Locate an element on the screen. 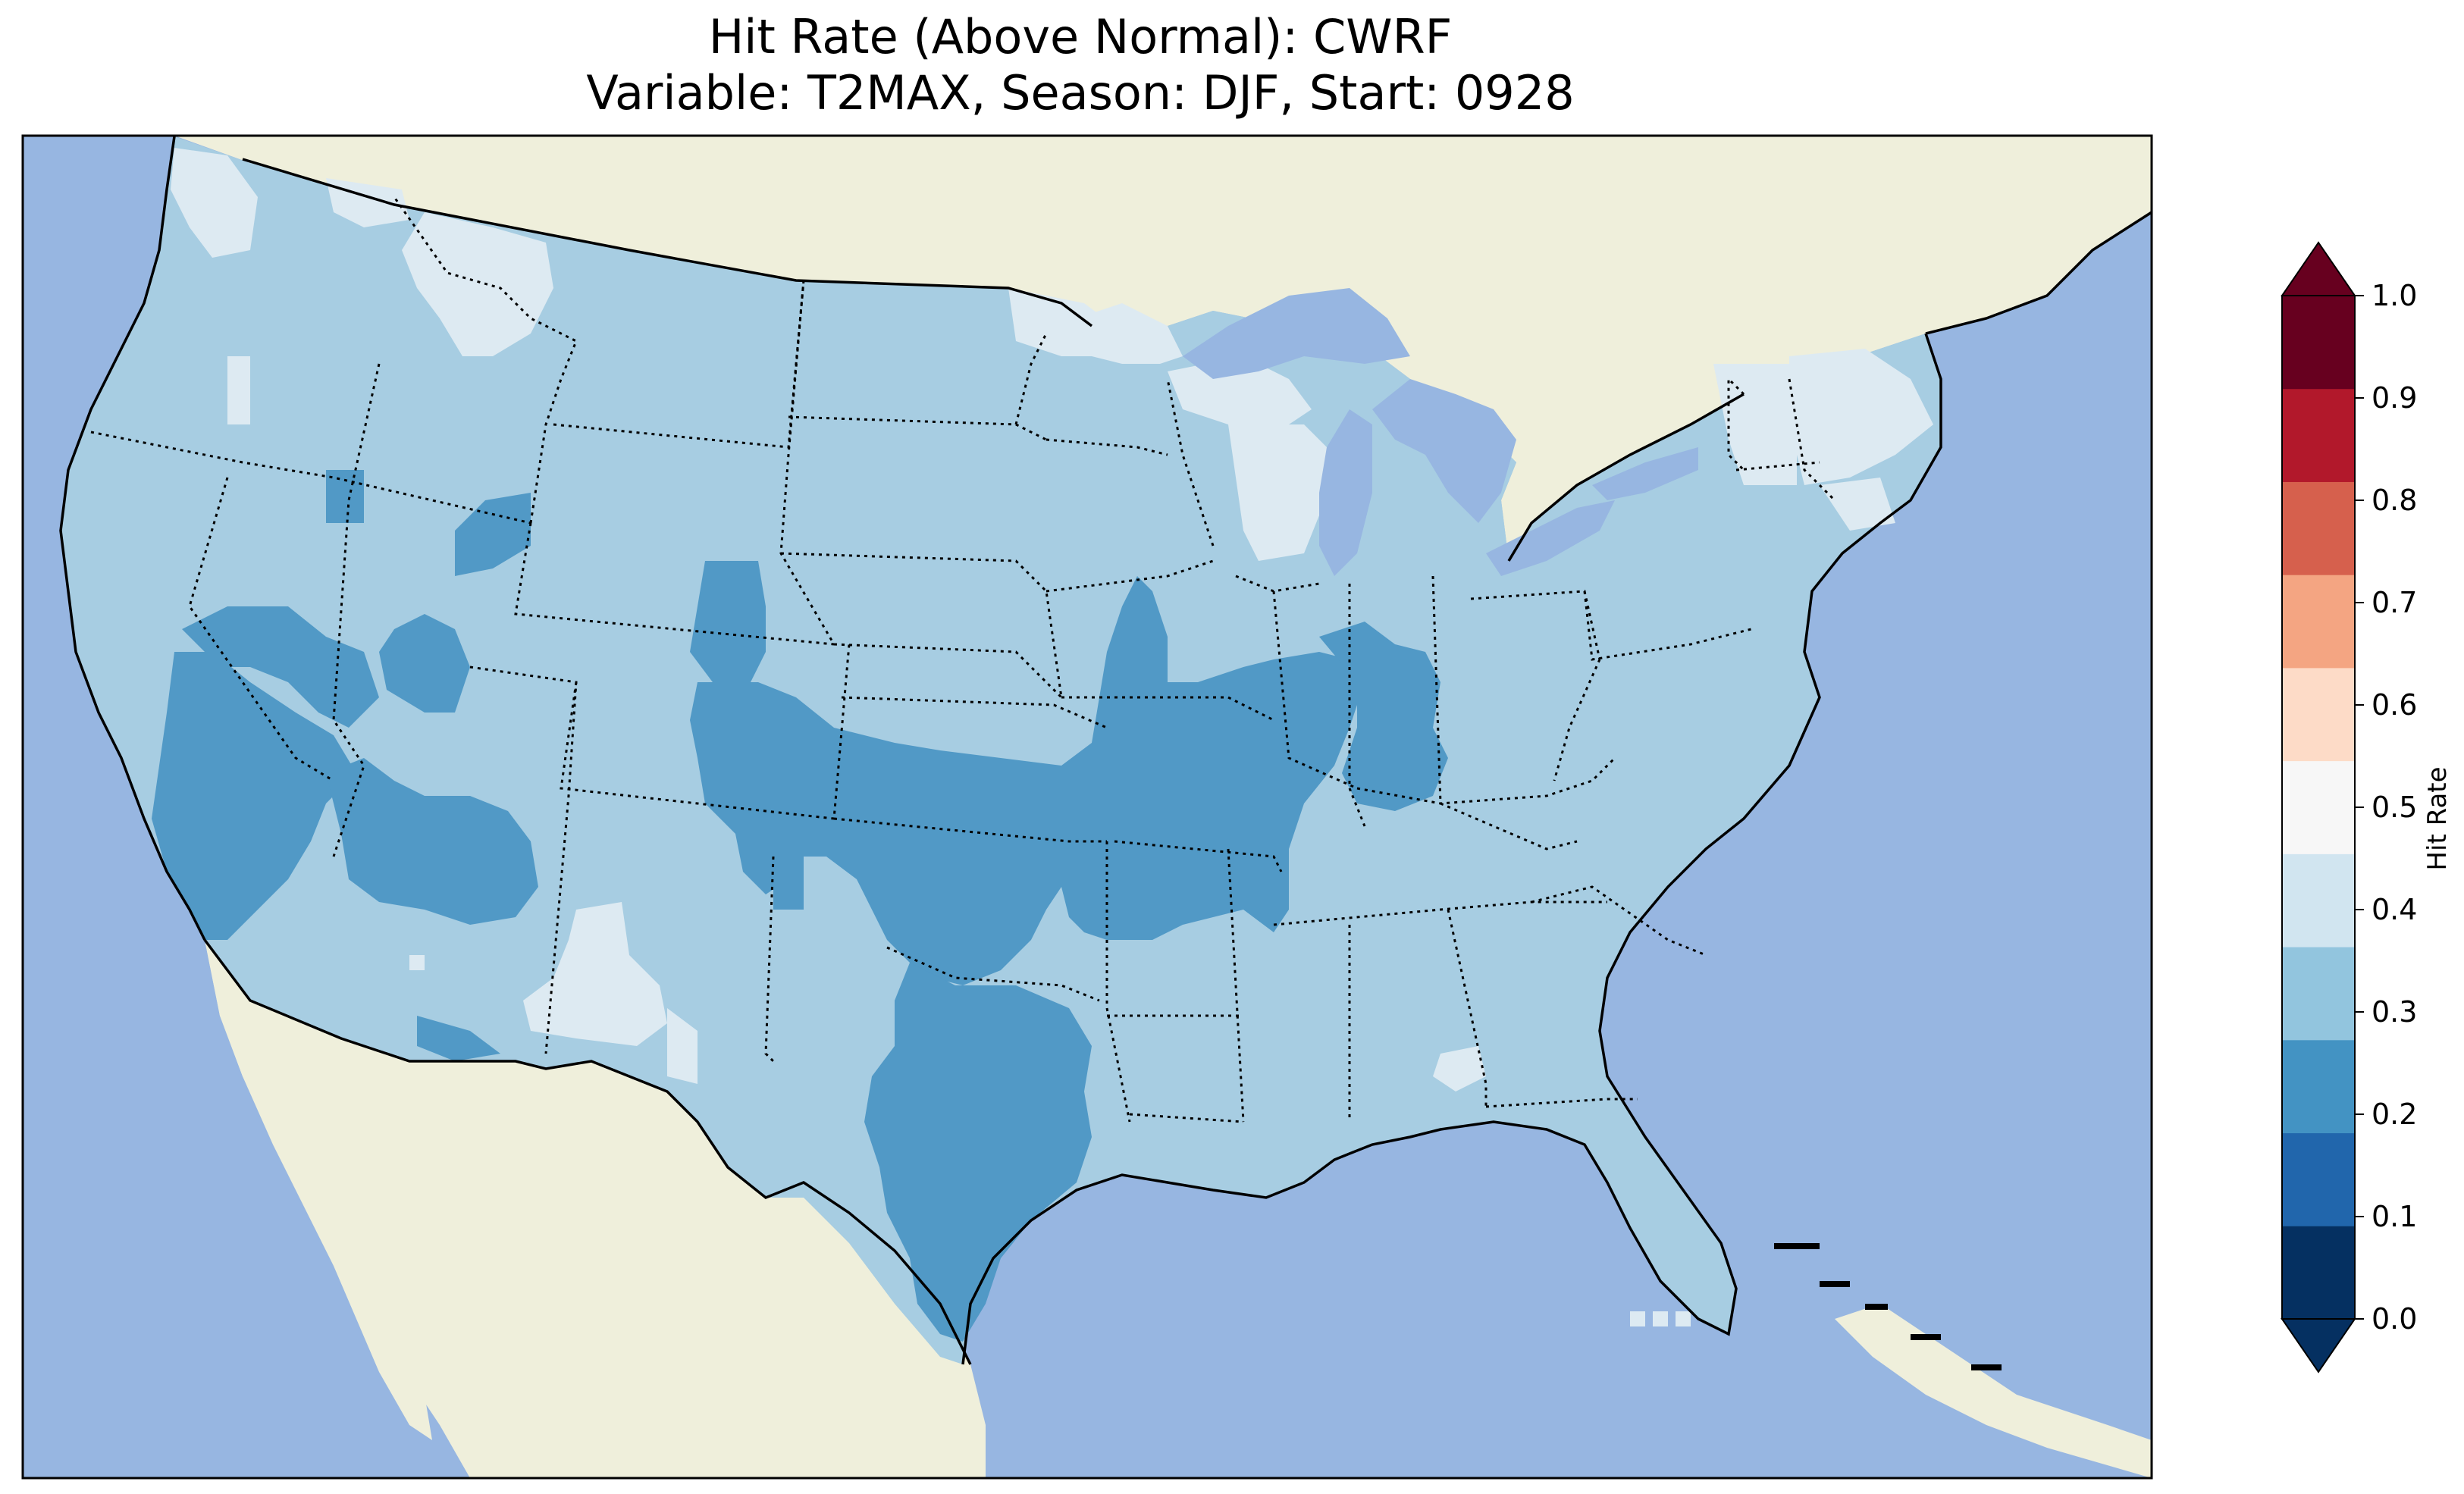  colorbar-tick-label: 0.7 is located at coordinates (2395, 602).